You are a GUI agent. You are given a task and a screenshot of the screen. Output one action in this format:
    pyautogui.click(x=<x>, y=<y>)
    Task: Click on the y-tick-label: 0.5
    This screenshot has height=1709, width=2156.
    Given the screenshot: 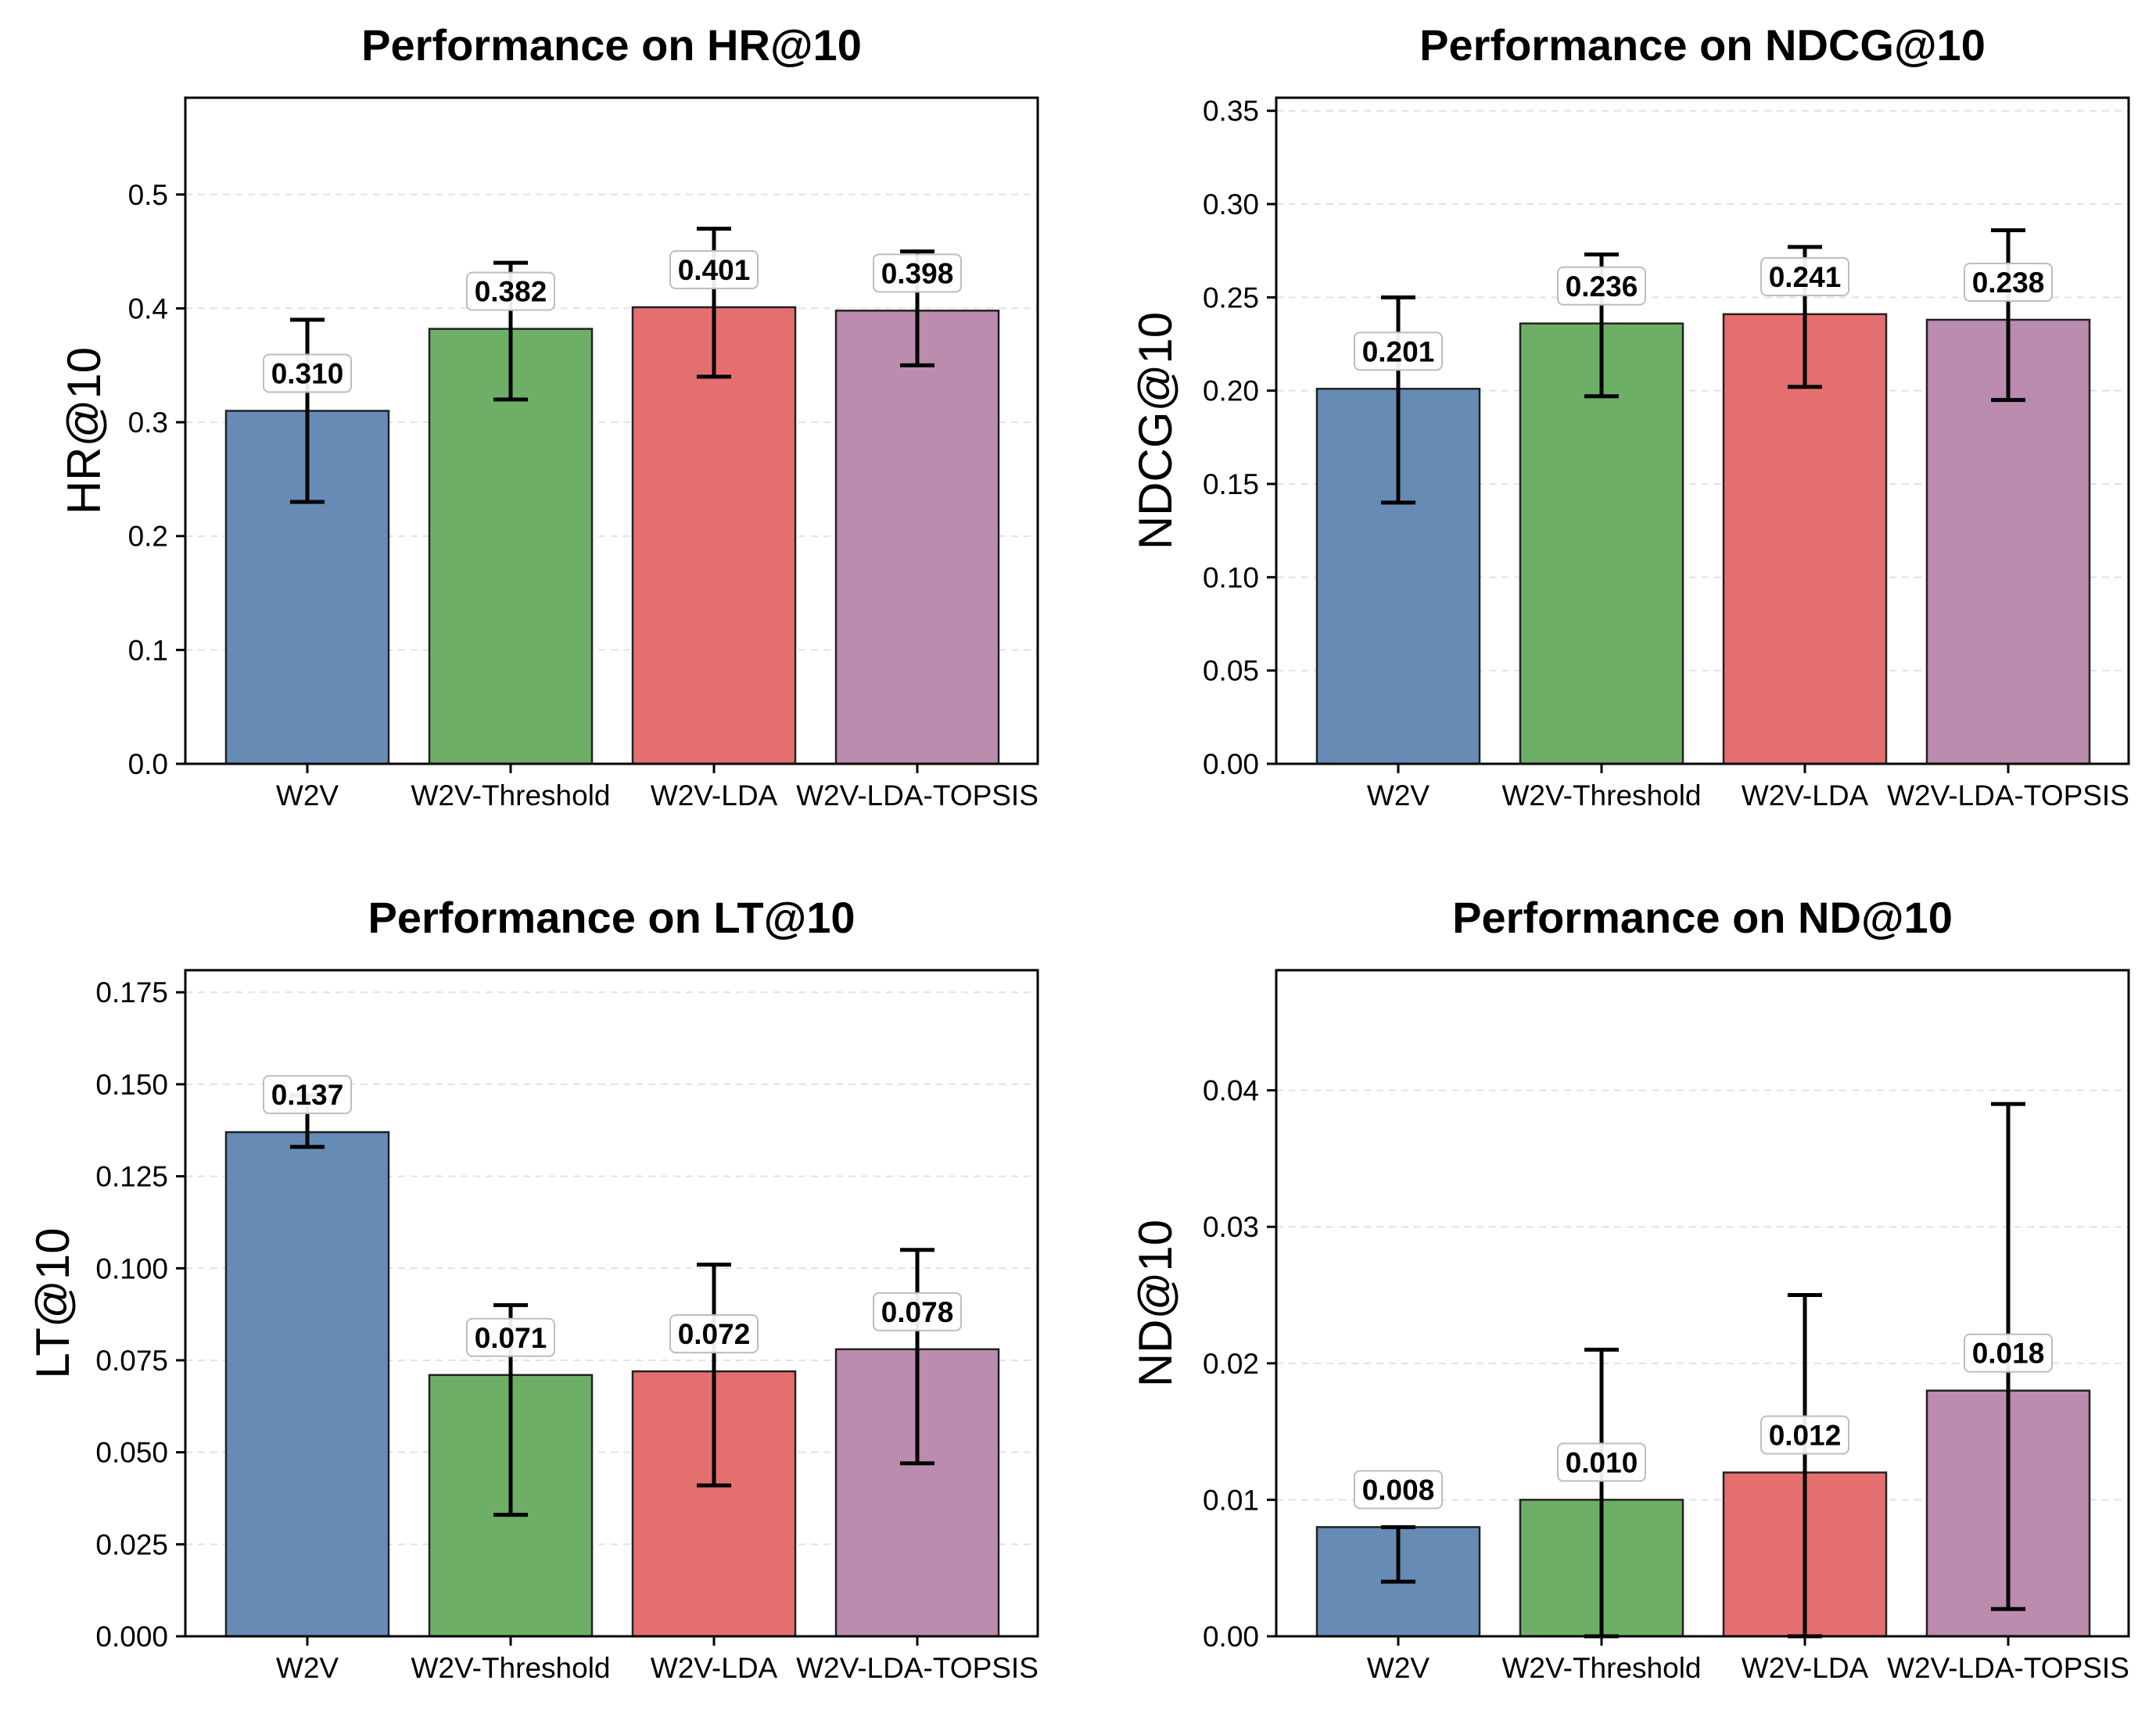 What is the action you would take?
    pyautogui.click(x=148, y=195)
    